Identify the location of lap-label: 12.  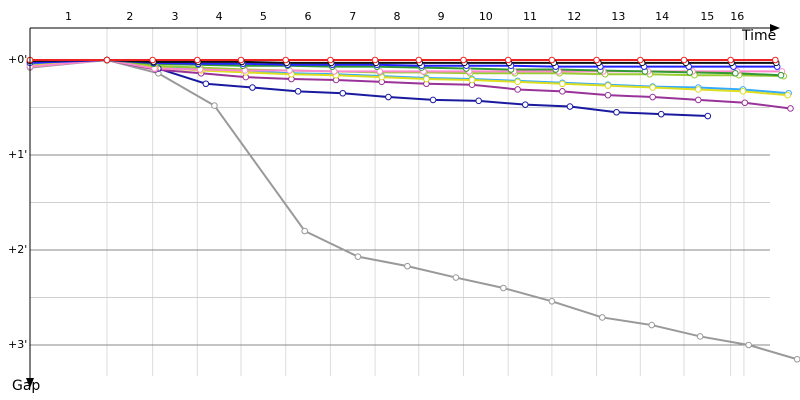
(574, 16).